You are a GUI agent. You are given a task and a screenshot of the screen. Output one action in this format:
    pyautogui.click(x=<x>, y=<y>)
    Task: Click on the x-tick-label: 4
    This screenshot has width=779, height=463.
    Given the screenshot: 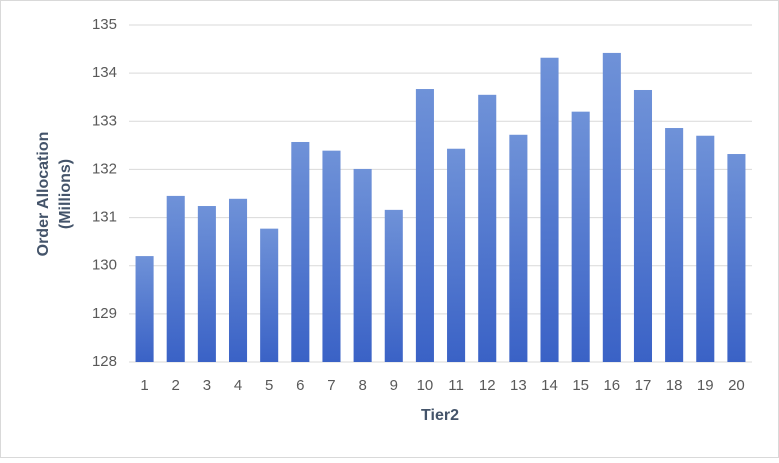 What is the action you would take?
    pyautogui.click(x=238, y=385)
    